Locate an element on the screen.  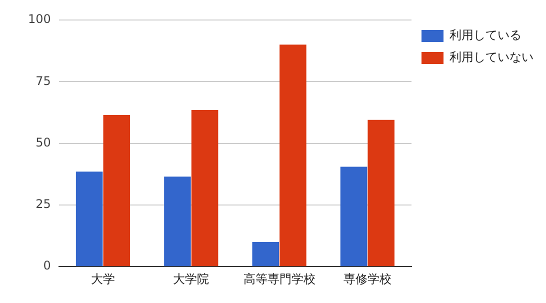
x-tick-label: 高等専門学校 is located at coordinates (279, 279).